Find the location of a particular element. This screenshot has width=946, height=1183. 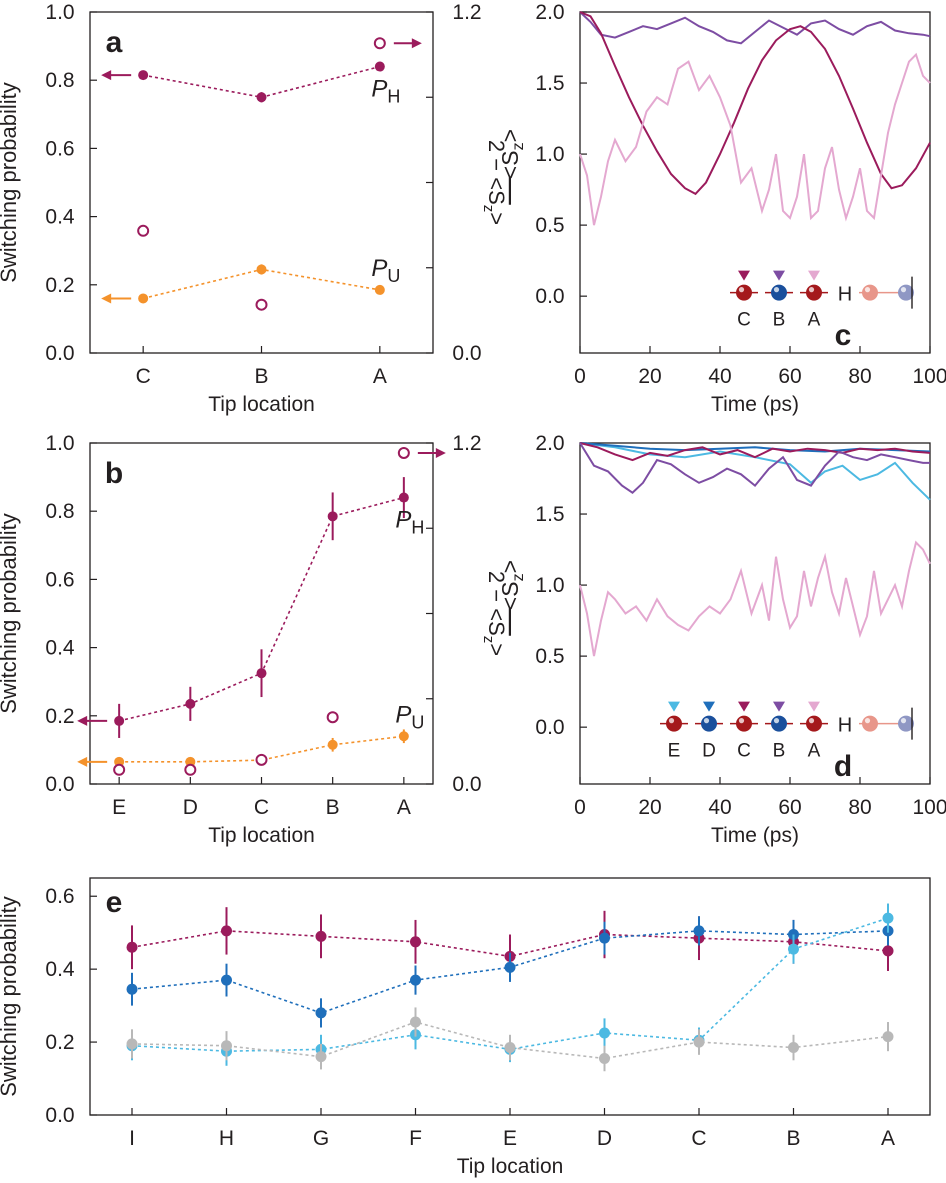

panel-a-xtick-label: B is located at coordinates (261, 376).